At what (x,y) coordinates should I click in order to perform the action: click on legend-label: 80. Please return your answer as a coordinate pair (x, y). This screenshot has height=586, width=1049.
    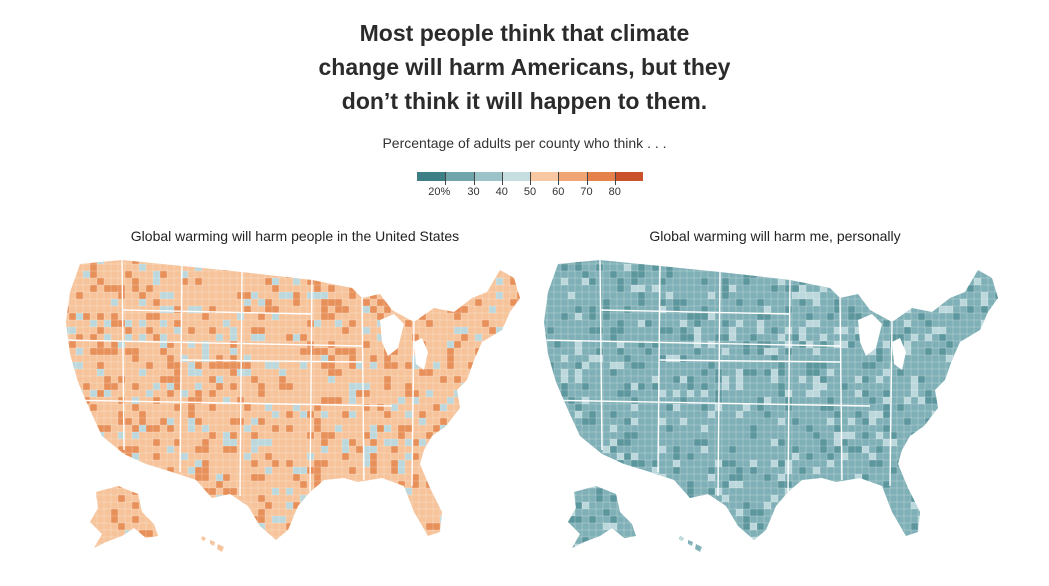
    Looking at the image, I should click on (614, 192).